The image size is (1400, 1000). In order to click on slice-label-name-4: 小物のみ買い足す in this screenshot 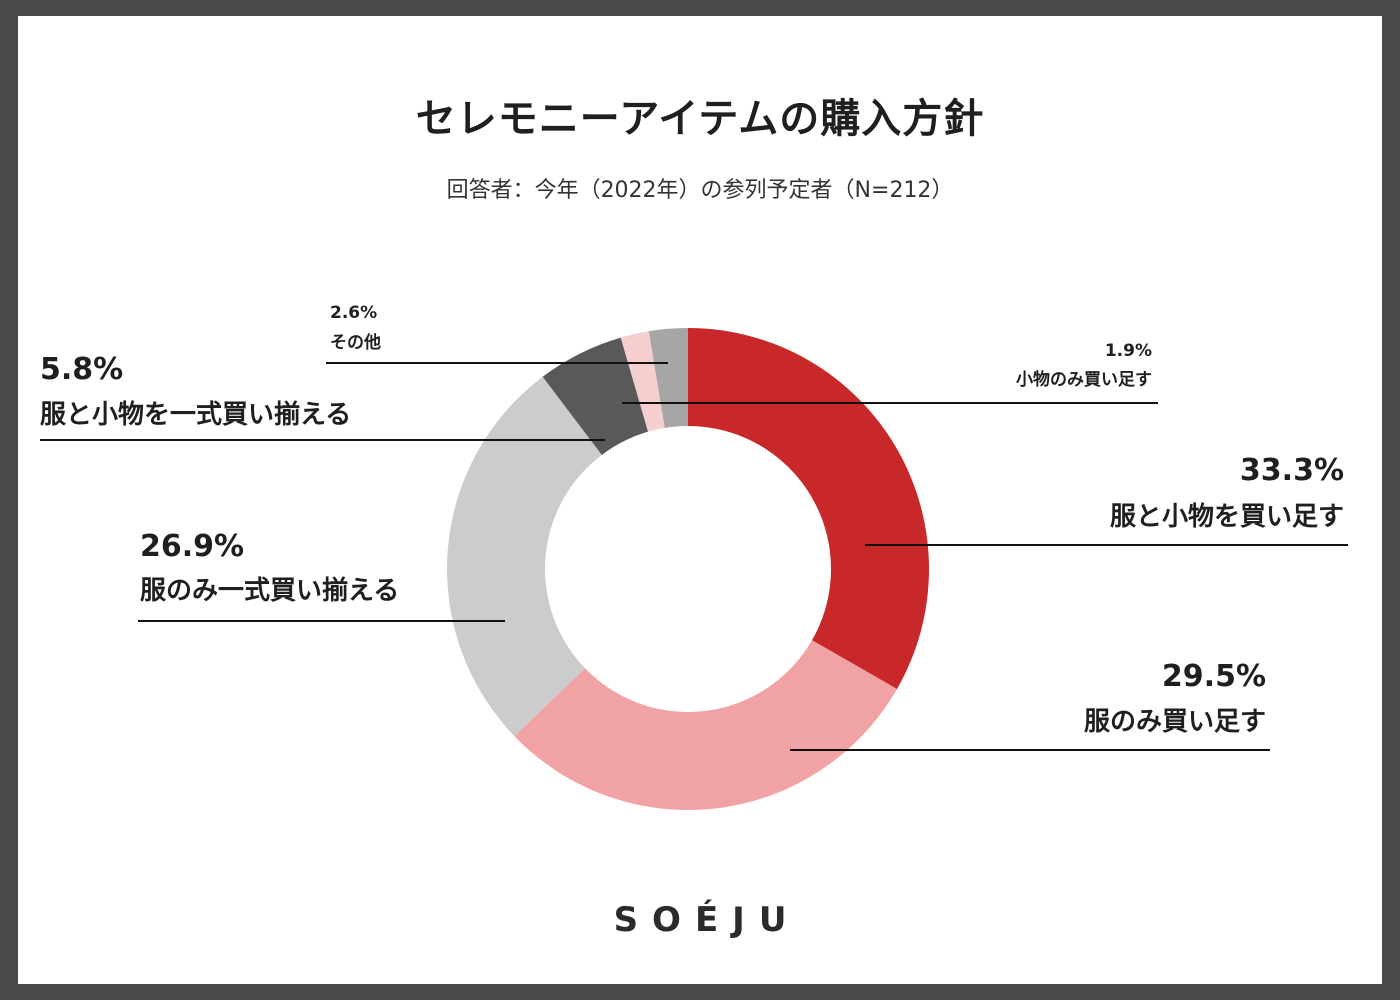, I will do `click(1084, 379)`.